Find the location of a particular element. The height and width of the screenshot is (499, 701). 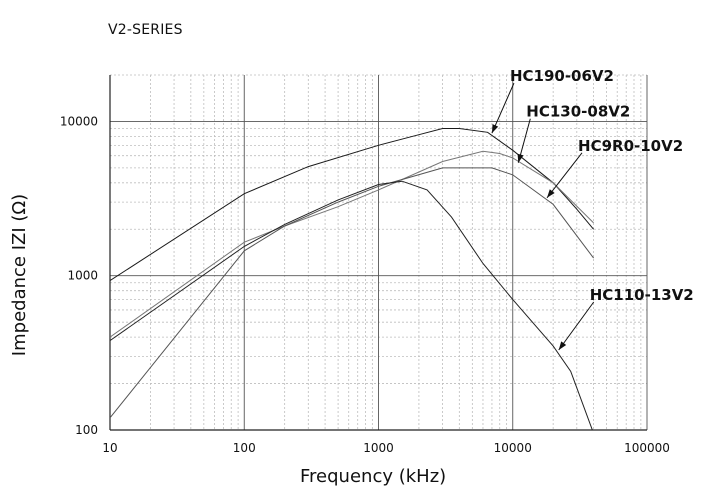

x-tick-label: 100000 is located at coordinates (647, 448).